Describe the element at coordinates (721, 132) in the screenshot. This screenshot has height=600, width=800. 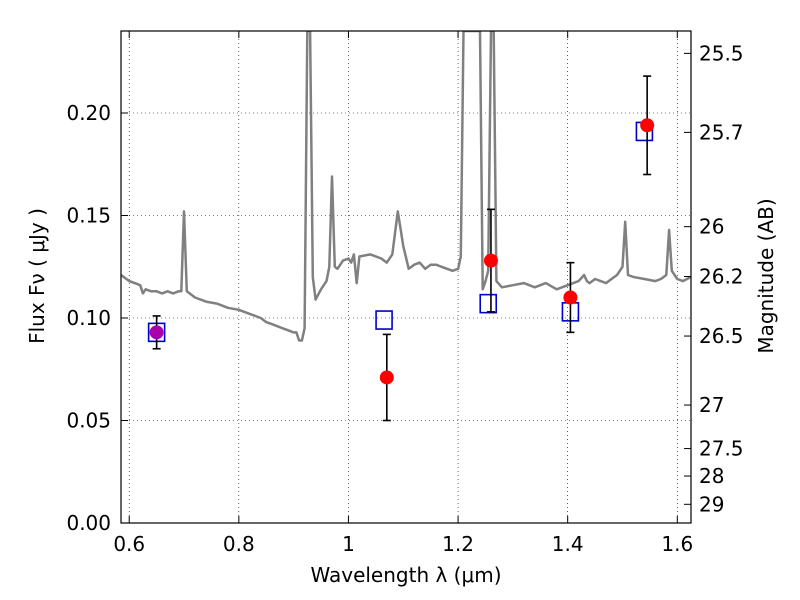
I see `y2-tick-label-1: 25.7` at that location.